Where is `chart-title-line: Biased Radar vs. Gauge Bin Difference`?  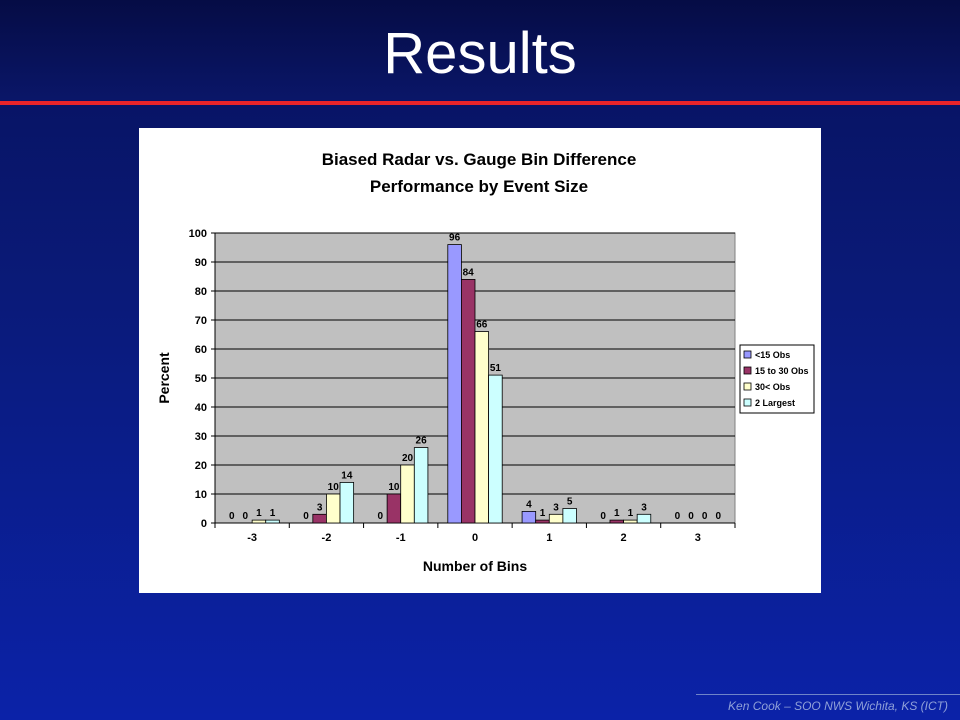 chart-title-line: Biased Radar vs. Gauge Bin Difference is located at coordinates (479, 159).